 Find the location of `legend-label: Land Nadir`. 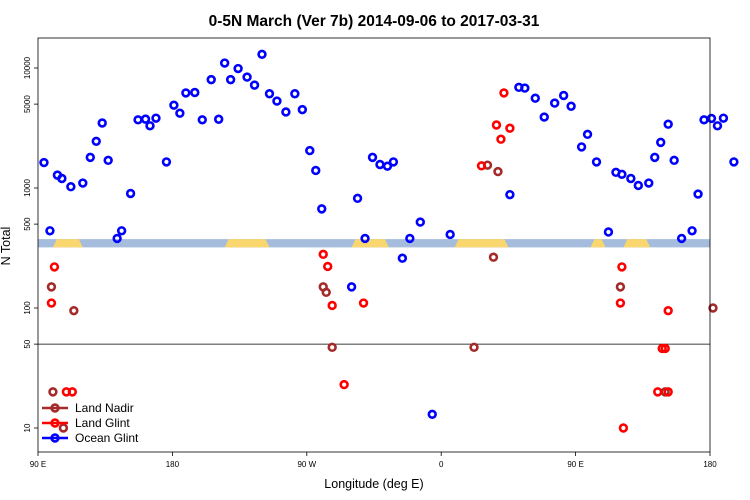

legend-label: Land Nadir is located at coordinates (104, 408).